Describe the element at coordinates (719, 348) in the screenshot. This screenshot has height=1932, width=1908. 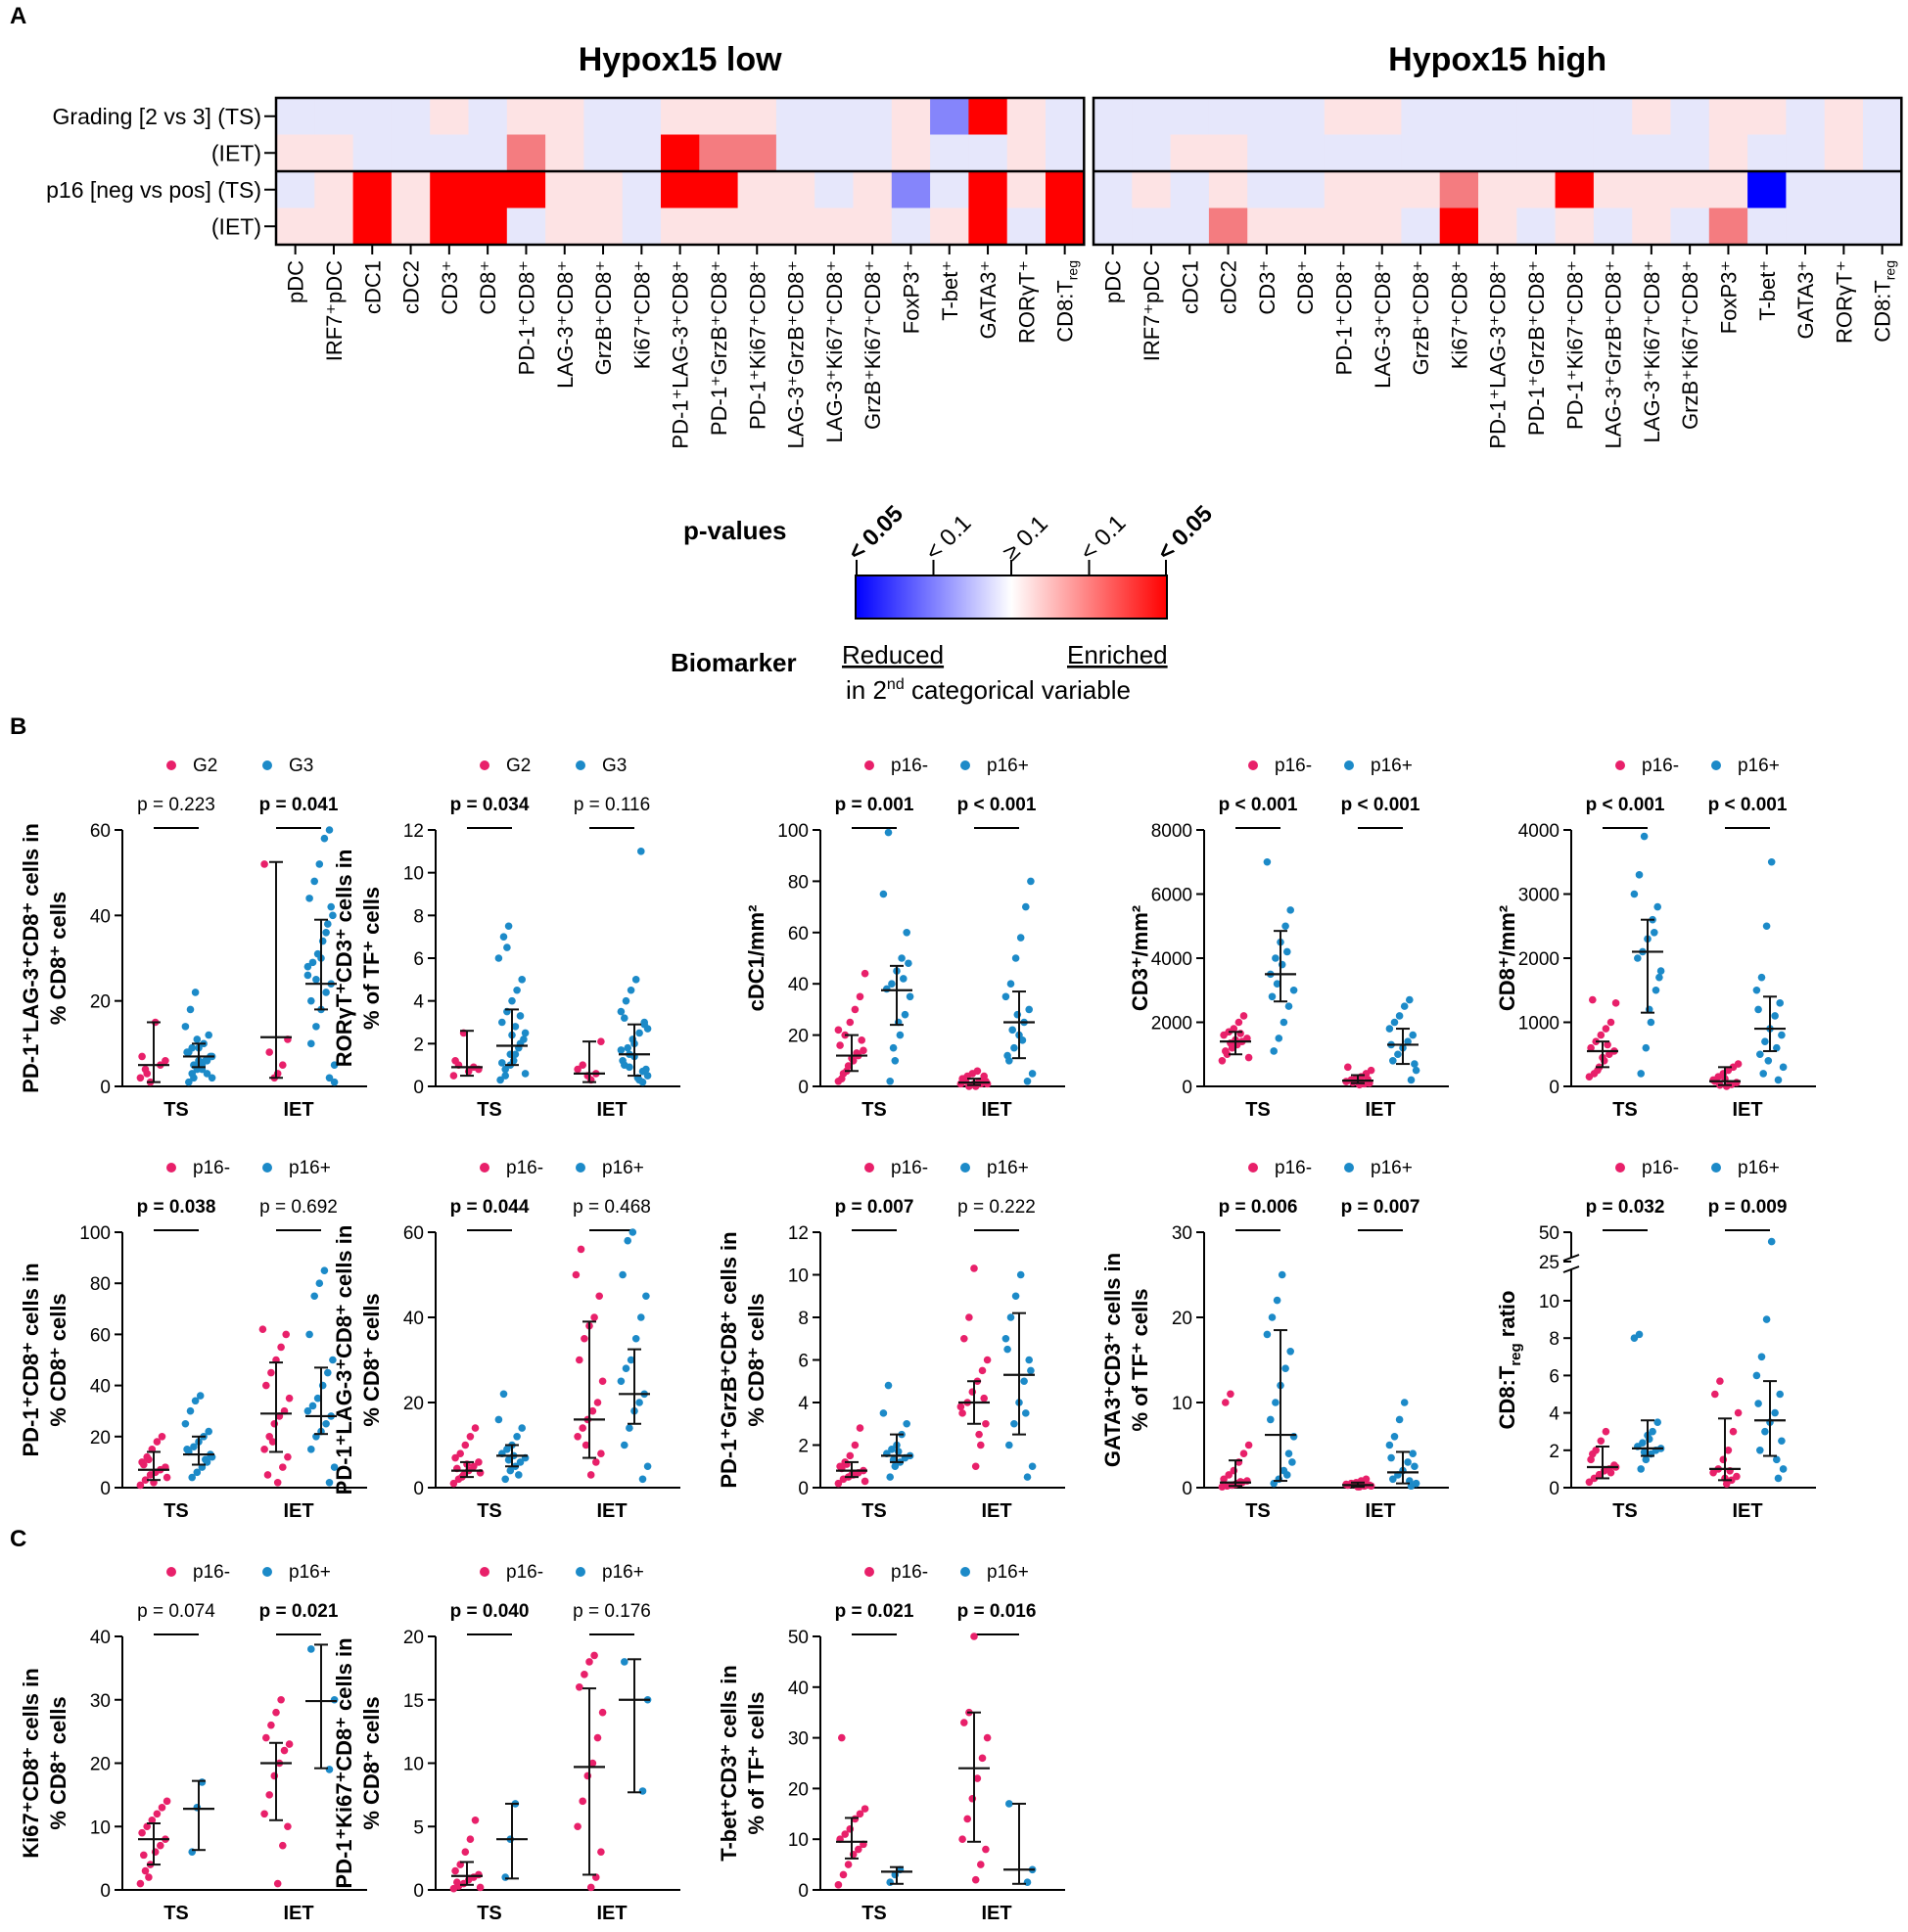
I see `heatmap-col-label: PD-1⁺GrzB⁺CD8⁺` at that location.